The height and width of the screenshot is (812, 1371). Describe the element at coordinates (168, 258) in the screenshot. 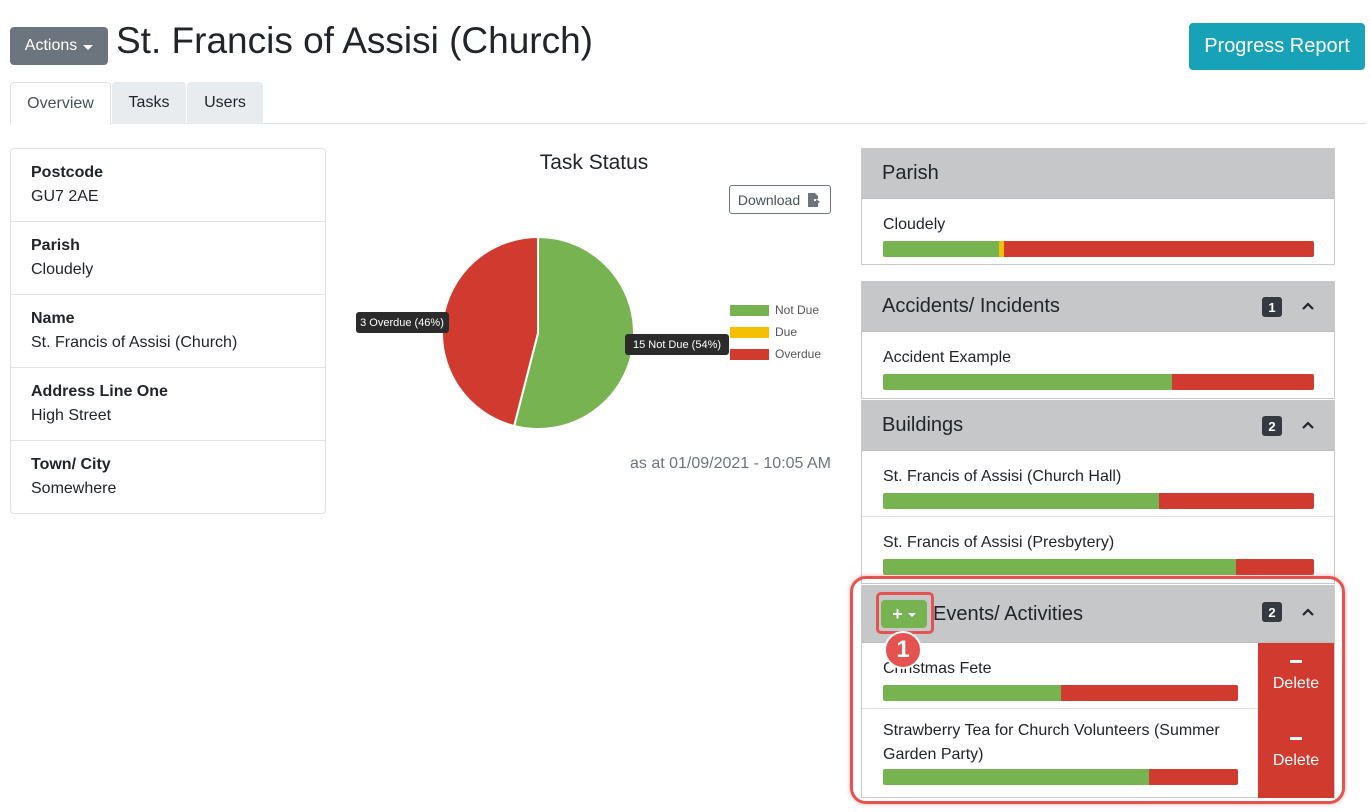

I see `detail-parish: Parish Cloudely` at that location.